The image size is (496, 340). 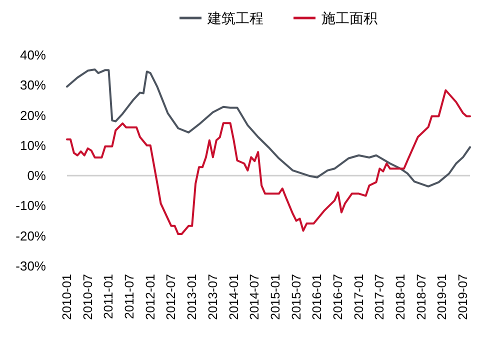 What do you see at coordinates (337, 297) in the screenshot?
I see `x-tick-label: 2016-07` at bounding box center [337, 297].